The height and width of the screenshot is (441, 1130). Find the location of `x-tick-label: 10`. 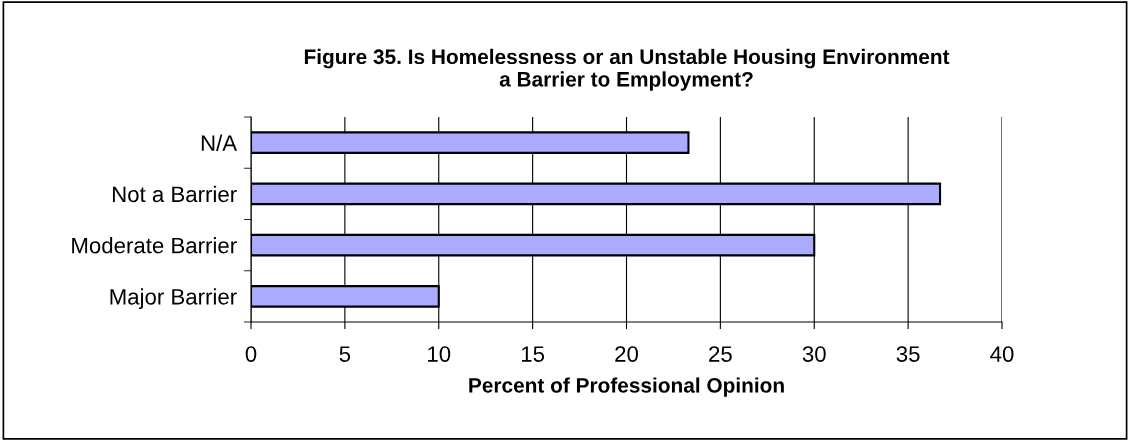

x-tick-label: 10 is located at coordinates (439, 354).